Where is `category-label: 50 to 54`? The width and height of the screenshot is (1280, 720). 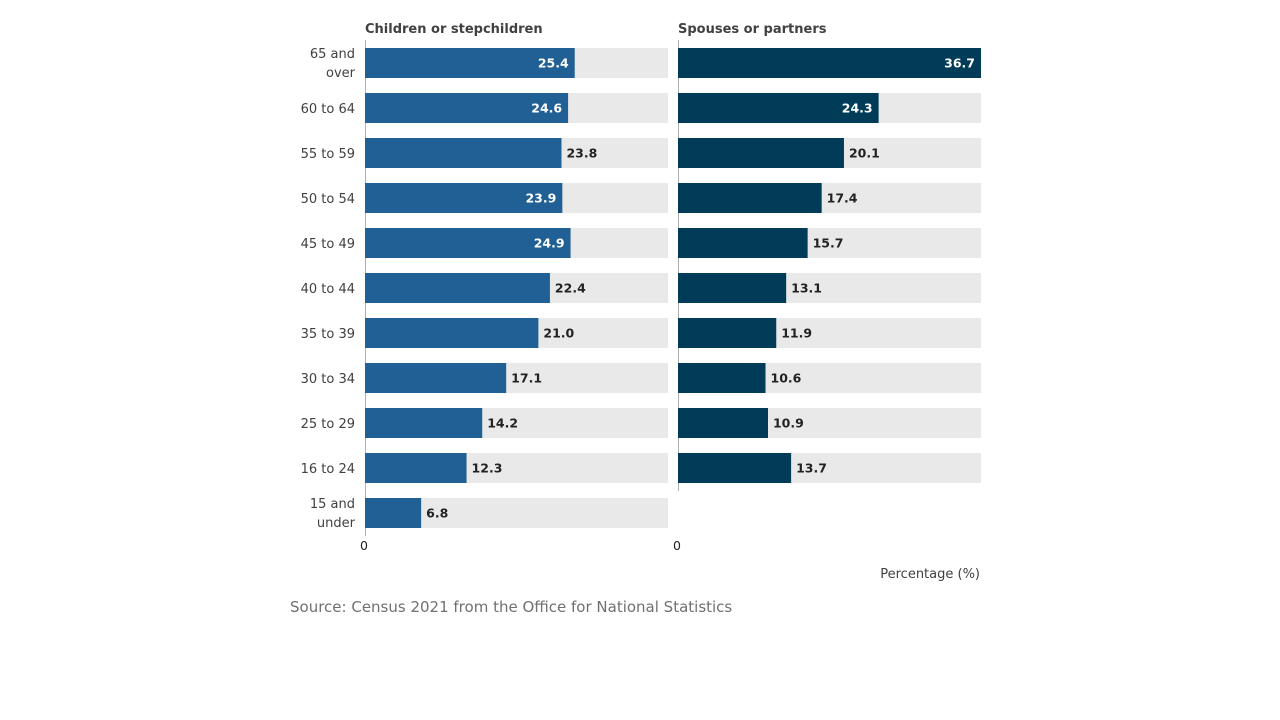 category-label: 50 to 54 is located at coordinates (328, 199).